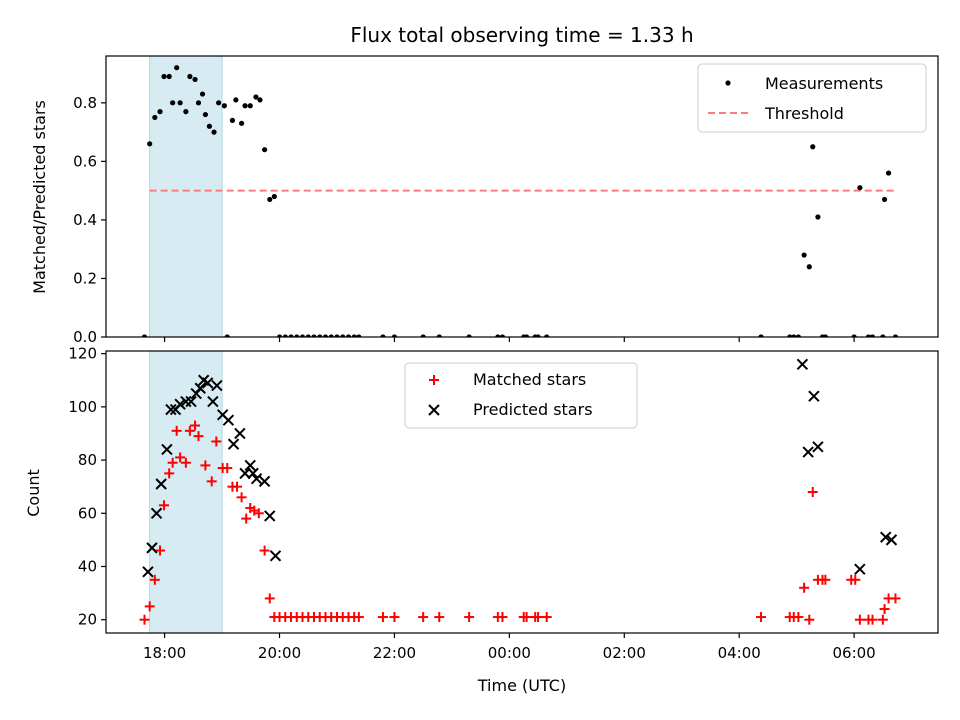 This screenshot has width=960, height=720. What do you see at coordinates (509, 653) in the screenshot?
I see `x-tick-label: 00:00` at bounding box center [509, 653].